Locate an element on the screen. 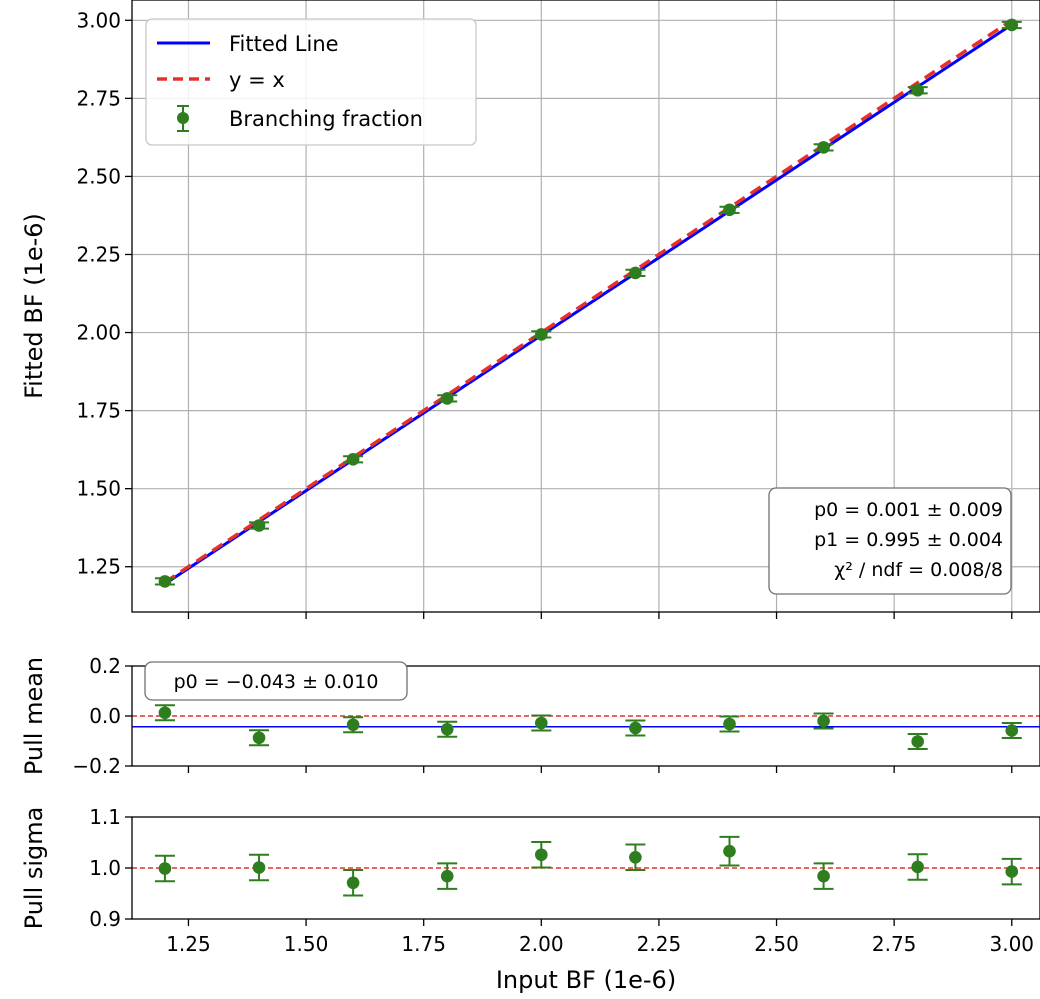 The height and width of the screenshot is (999, 1040). main-y-tick-label: 3.00 is located at coordinates (98, 20).